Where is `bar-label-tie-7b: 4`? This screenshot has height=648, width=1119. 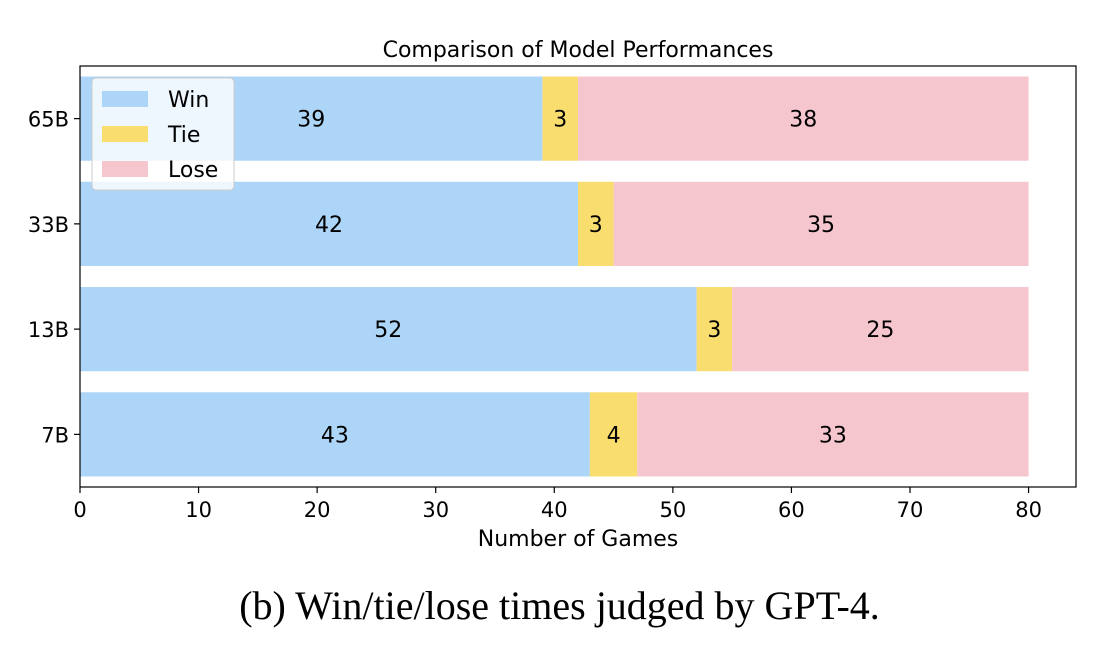 bar-label-tie-7b: 4 is located at coordinates (614, 435).